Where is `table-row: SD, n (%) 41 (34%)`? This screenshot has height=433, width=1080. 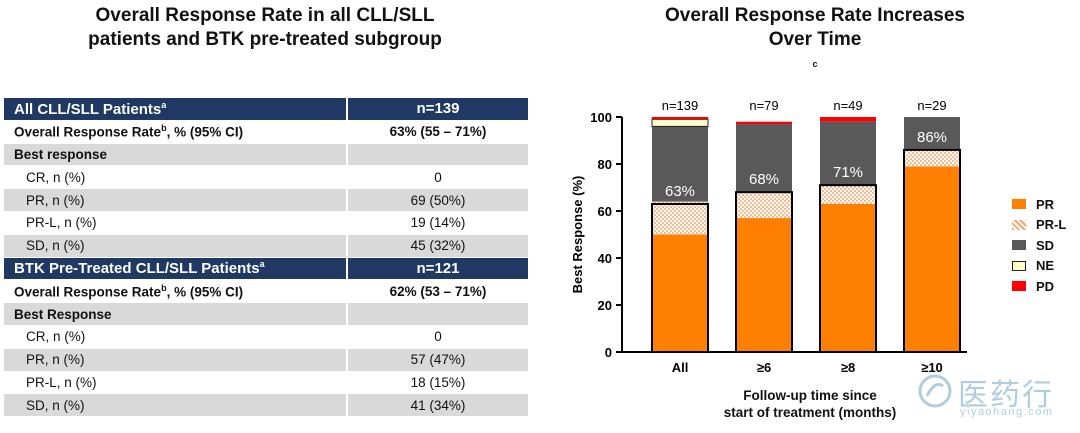 table-row: SD, n (%) 41 (34%) is located at coordinates (266, 405).